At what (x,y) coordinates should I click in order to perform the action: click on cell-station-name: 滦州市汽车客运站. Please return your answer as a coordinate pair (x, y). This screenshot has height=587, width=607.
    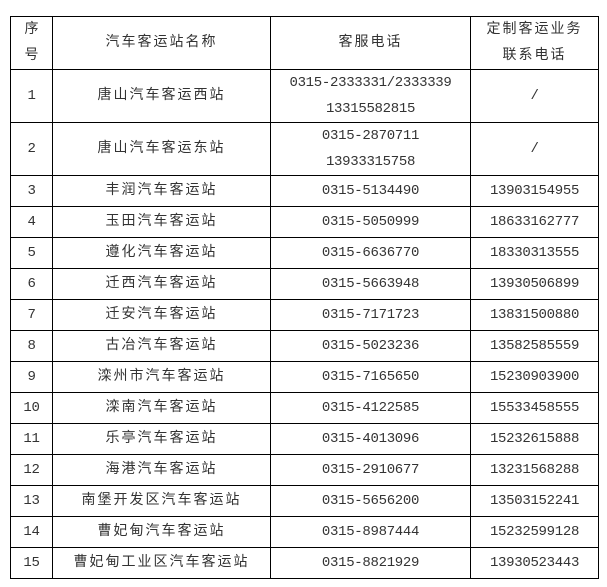
    Looking at the image, I should click on (161, 377).